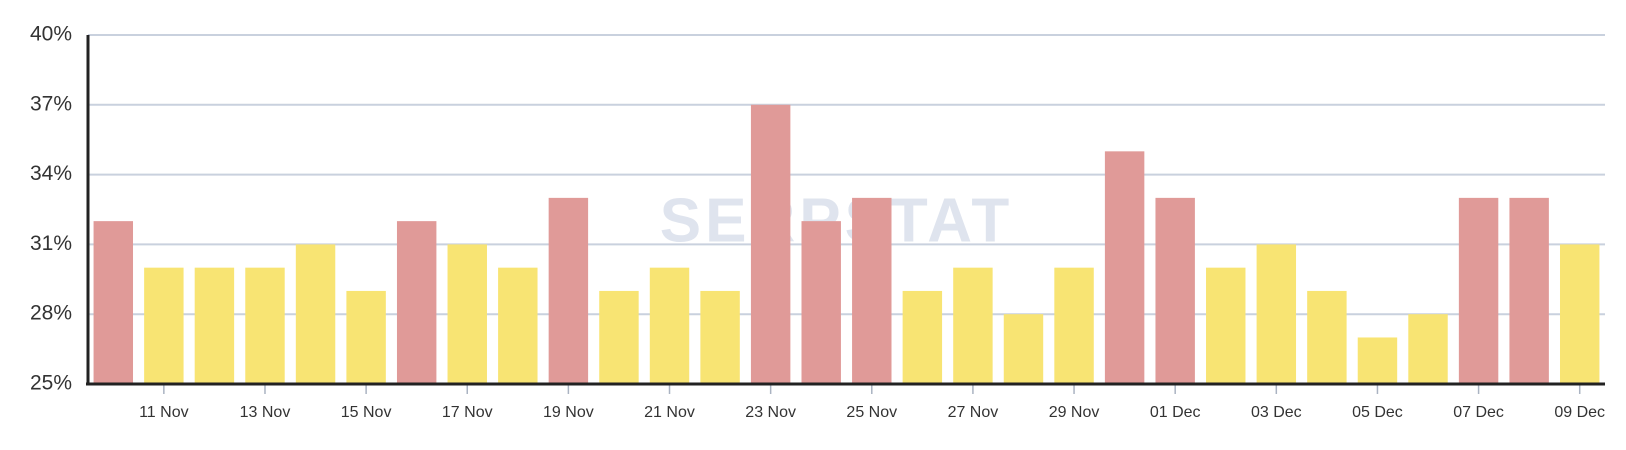 The height and width of the screenshot is (450, 1626). What do you see at coordinates (51, 34) in the screenshot?
I see `y-tick-label: 40%` at bounding box center [51, 34].